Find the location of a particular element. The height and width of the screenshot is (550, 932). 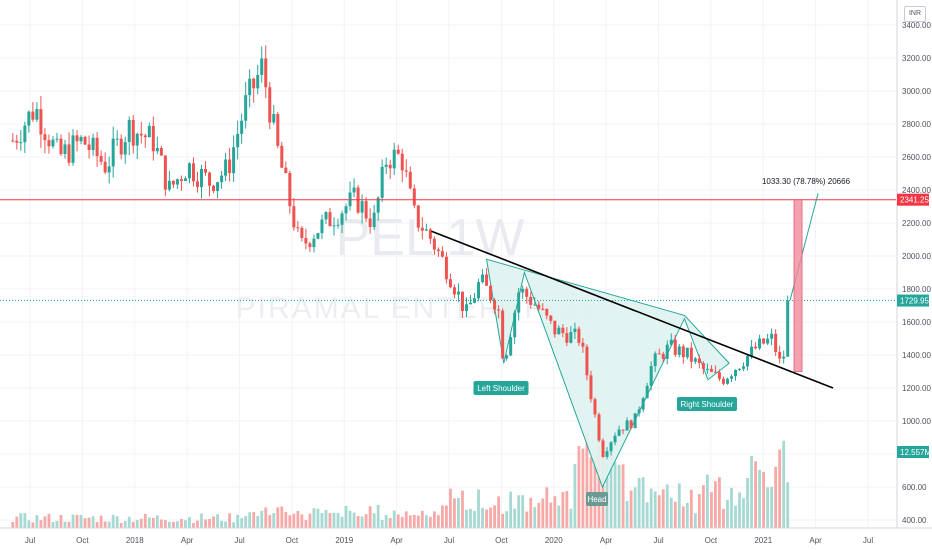

last-price-tag is located at coordinates (913, 300).